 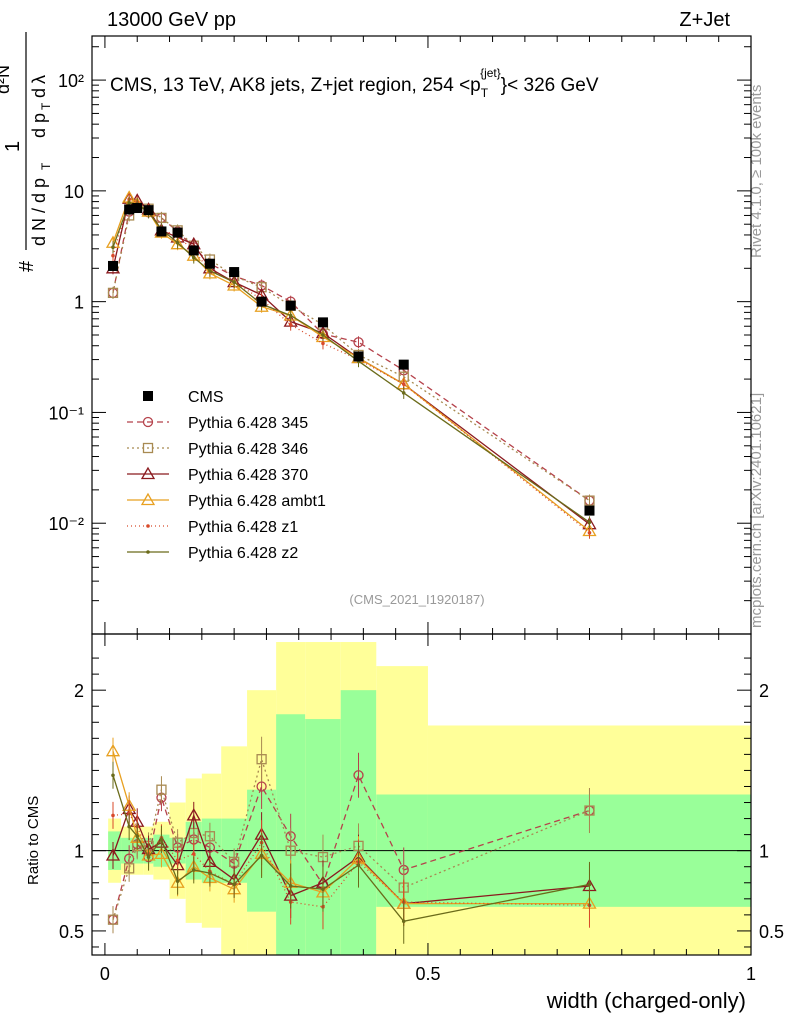 I want to click on reference-label: (CMS_2021_I1920187), so click(x=416, y=599).